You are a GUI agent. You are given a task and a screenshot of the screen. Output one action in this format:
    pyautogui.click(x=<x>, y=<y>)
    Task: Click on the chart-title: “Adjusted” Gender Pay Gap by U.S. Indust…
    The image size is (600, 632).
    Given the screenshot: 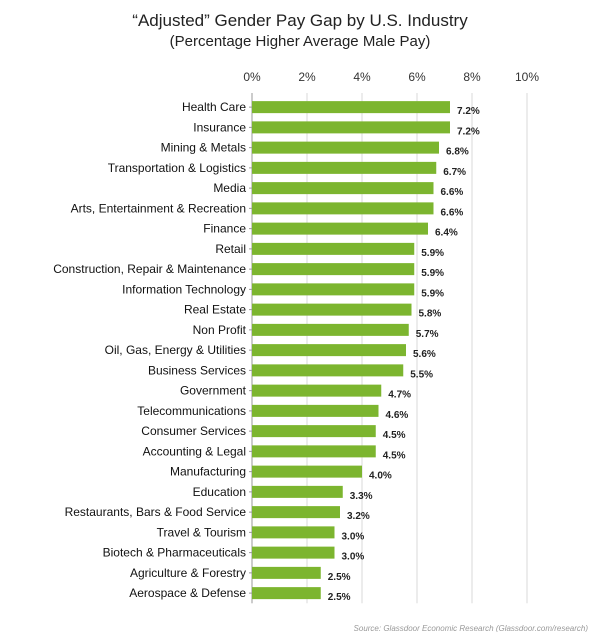 What is the action you would take?
    pyautogui.click(x=300, y=20)
    